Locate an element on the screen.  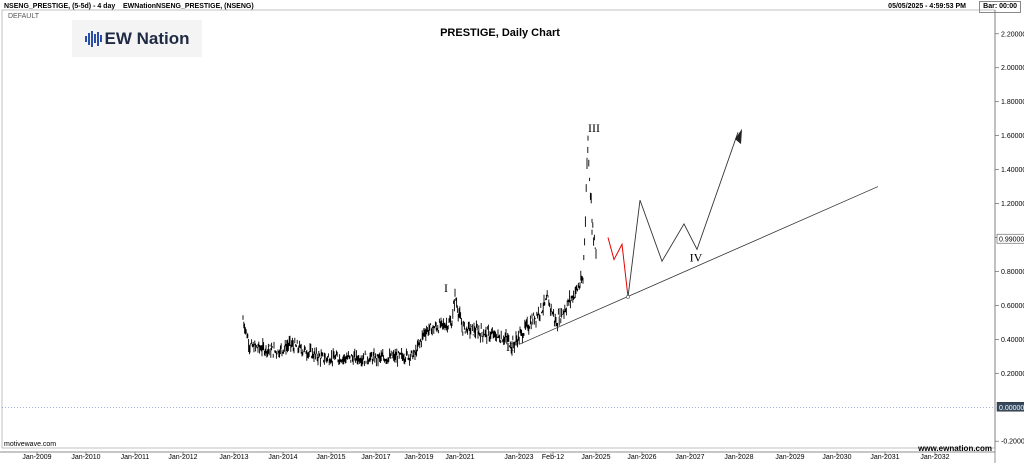
wave-label-ii: II is located at coordinates (510, 347).